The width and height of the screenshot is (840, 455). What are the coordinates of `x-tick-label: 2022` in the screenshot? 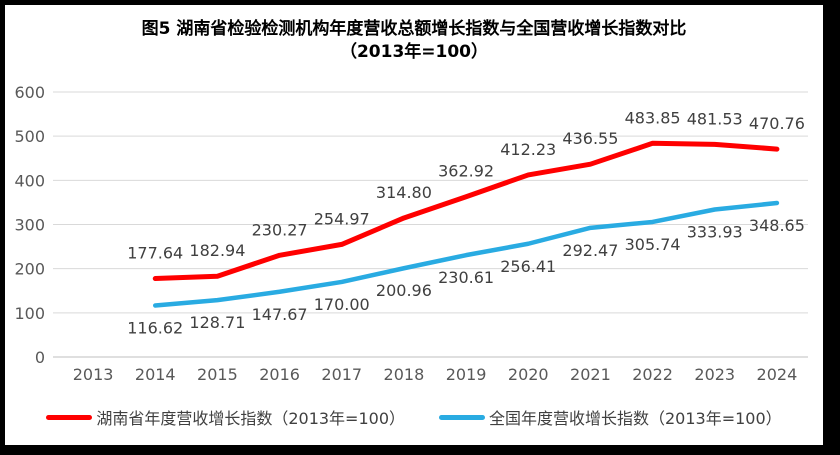 It's located at (652, 374).